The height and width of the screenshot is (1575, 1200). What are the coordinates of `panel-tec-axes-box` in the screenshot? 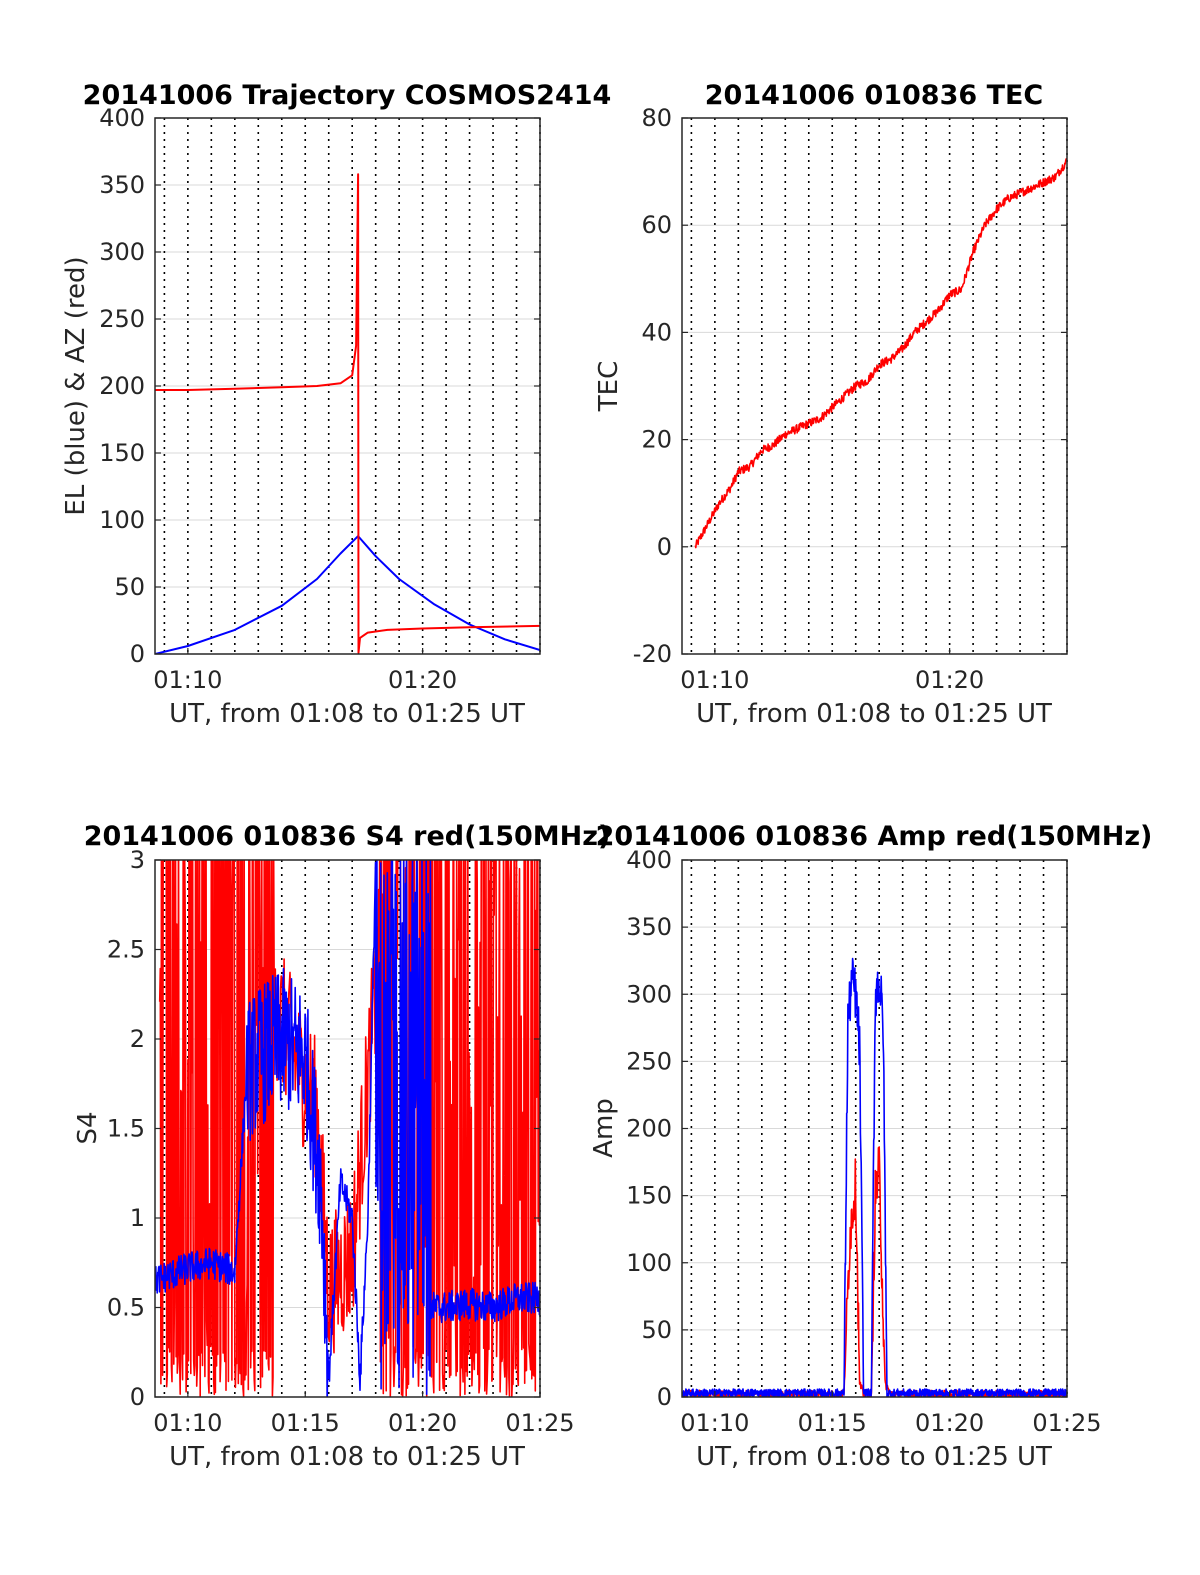 It's located at (874, 386).